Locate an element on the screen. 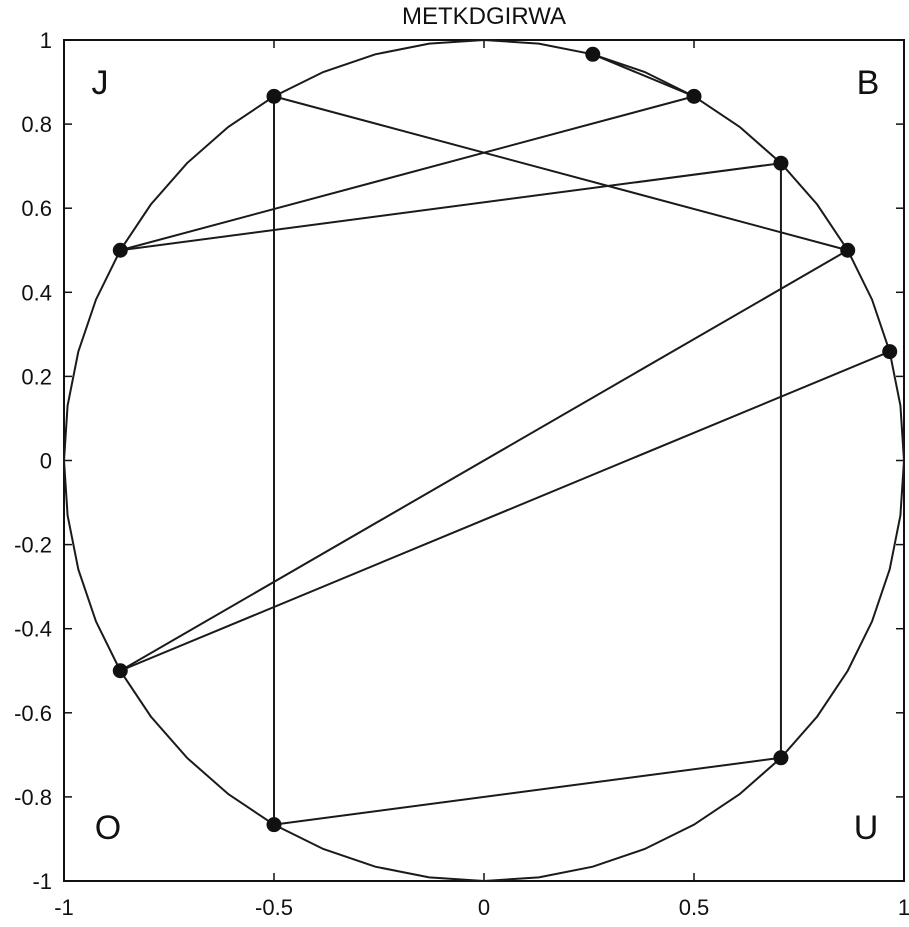  x-tick-label: -0.5 is located at coordinates (274, 907).